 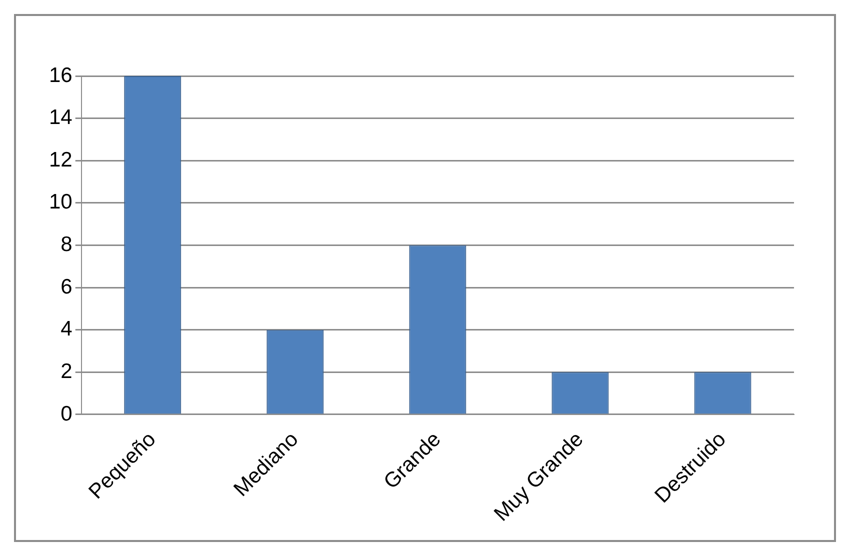 What do you see at coordinates (66, 286) in the screenshot?
I see `y-tick-label: 6` at bounding box center [66, 286].